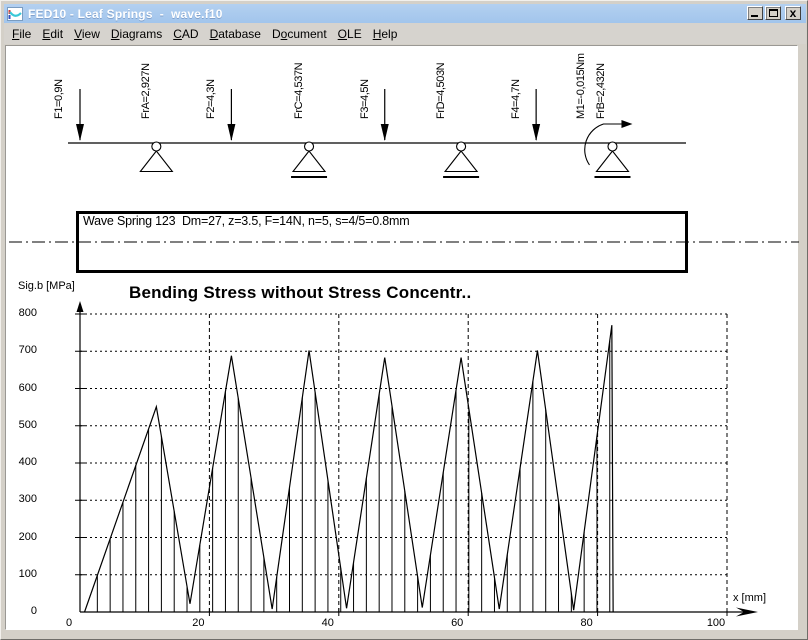 This screenshot has height=640, width=808. What do you see at coordinates (457, 623) in the screenshot?
I see `x-tick-label: 60` at bounding box center [457, 623].